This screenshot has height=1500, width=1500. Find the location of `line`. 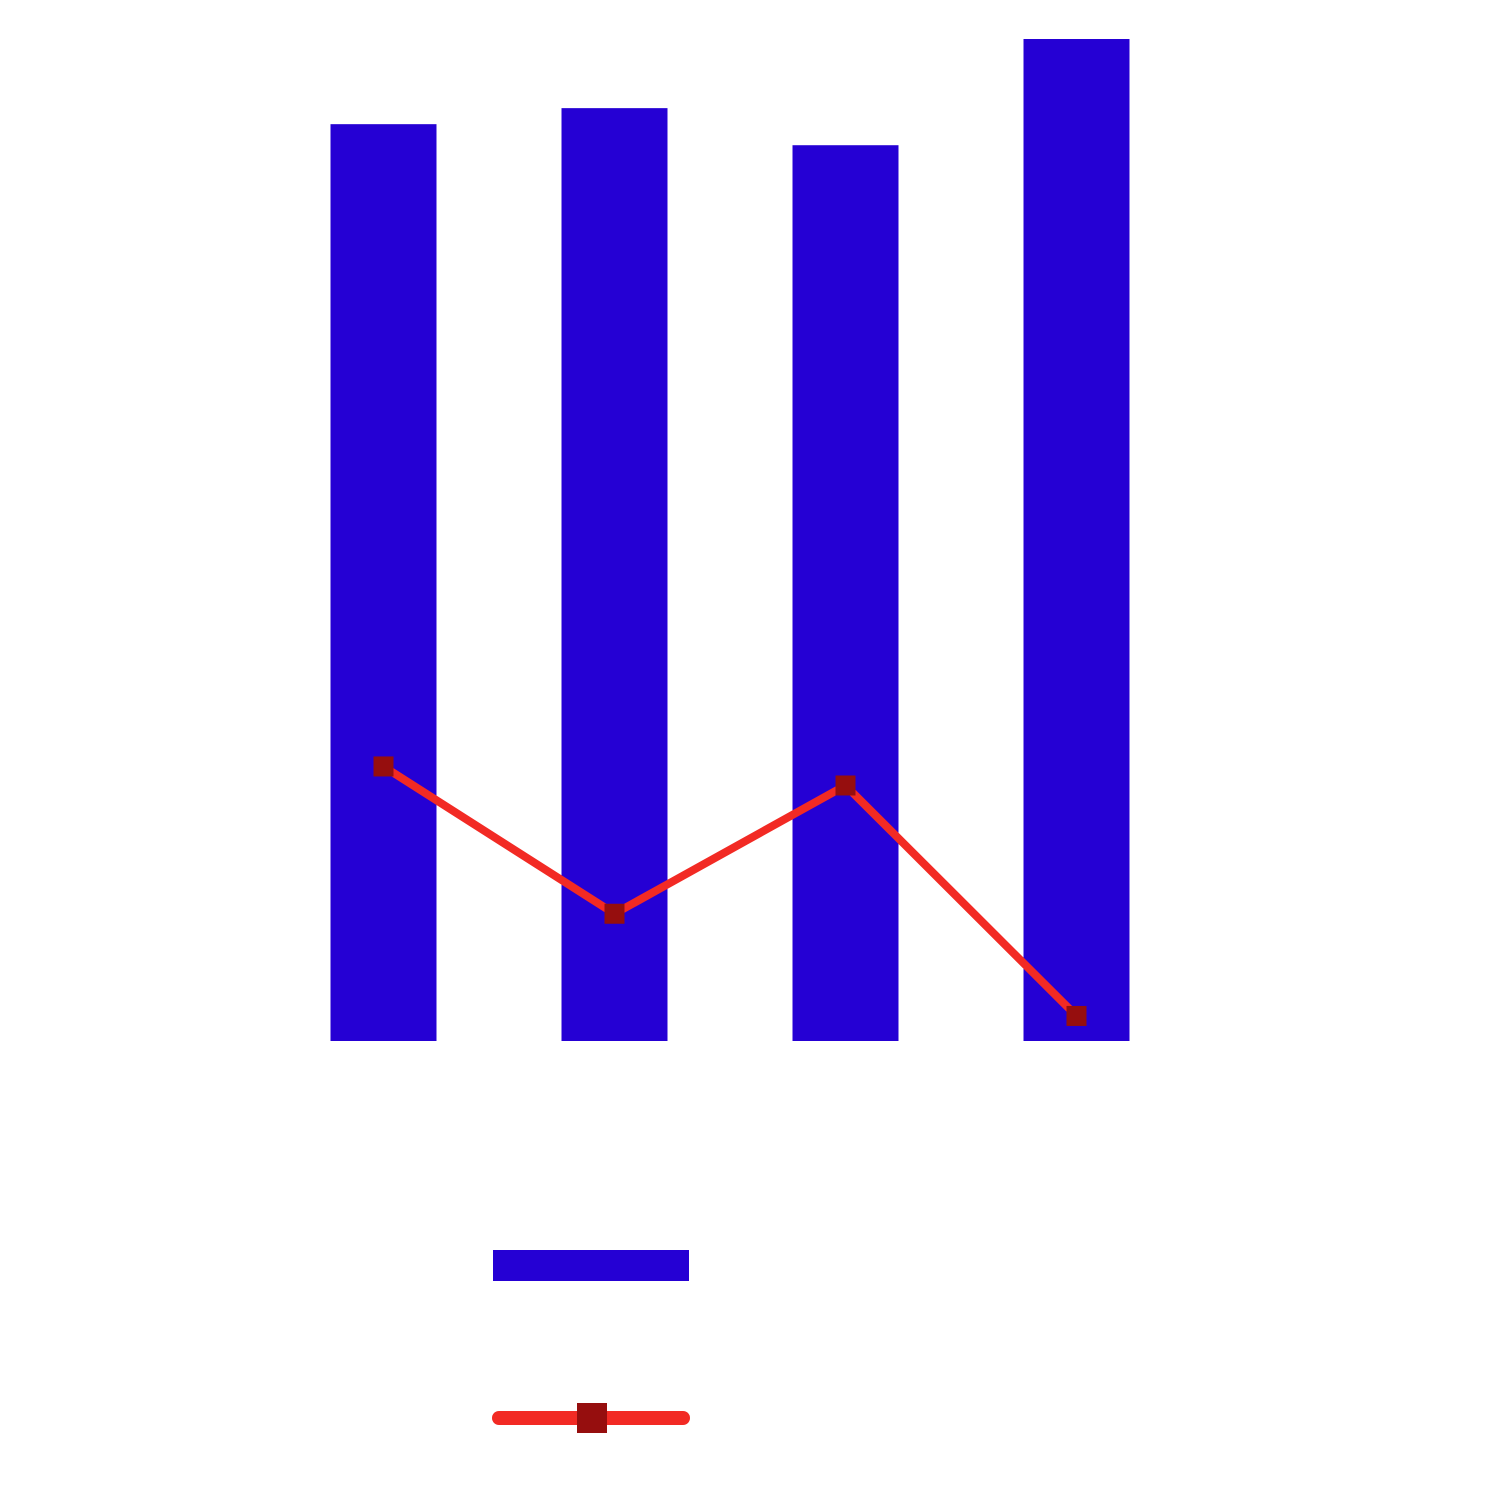

line is located at coordinates (730, 891).